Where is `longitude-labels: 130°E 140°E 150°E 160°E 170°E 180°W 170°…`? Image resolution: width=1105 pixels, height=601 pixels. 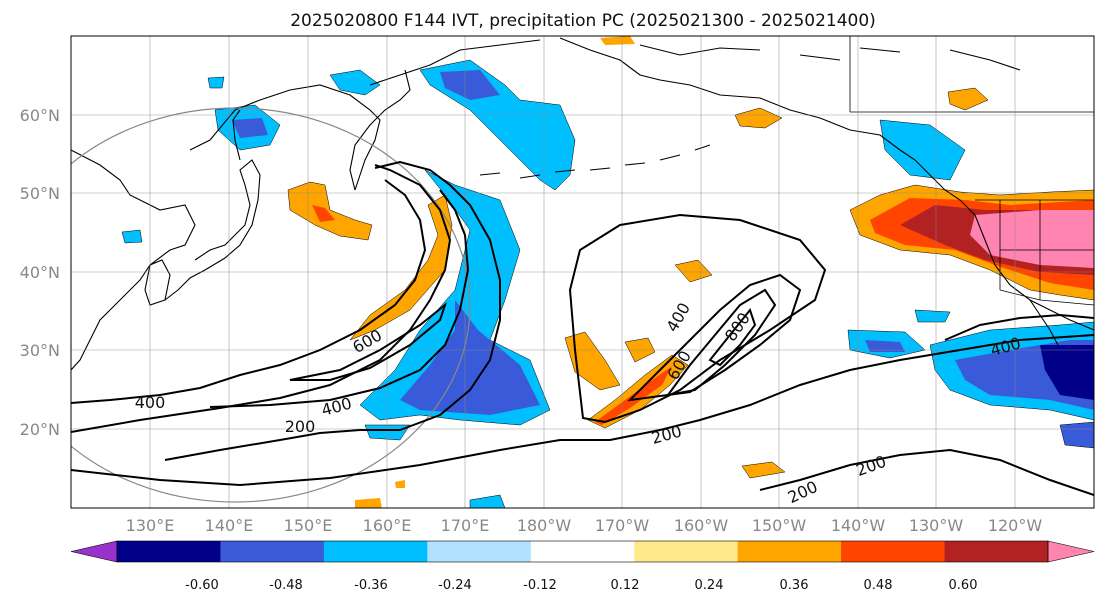
longitude-labels: 130°E 140°E 150°E 160°E 170°E 180°W 170°… is located at coordinates (584, 525).